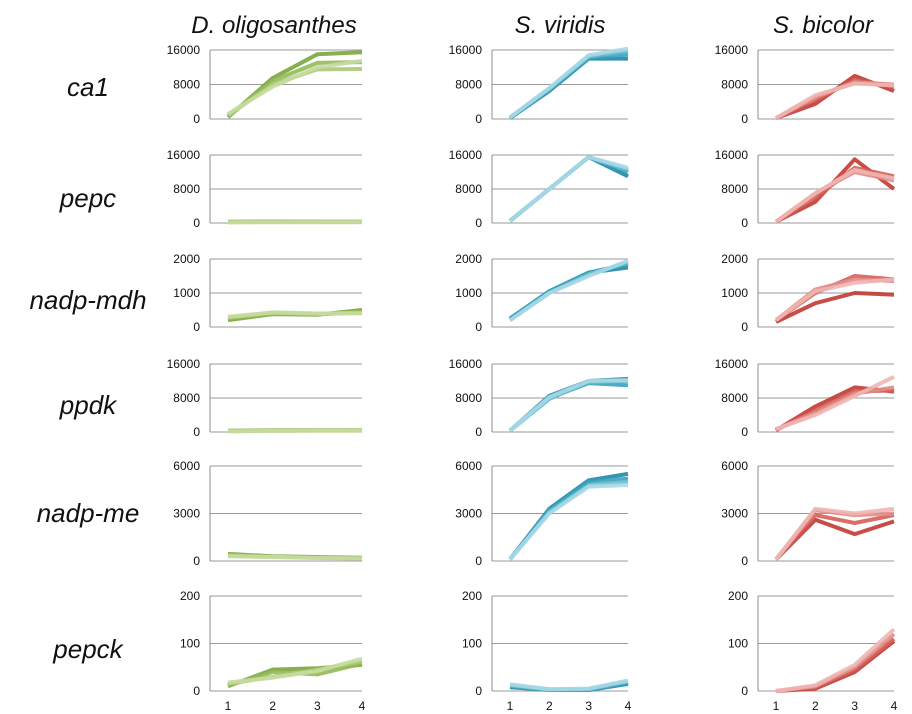  I want to click on panel-nadp-me-2: 0 3000 6000, so click(808, 513).